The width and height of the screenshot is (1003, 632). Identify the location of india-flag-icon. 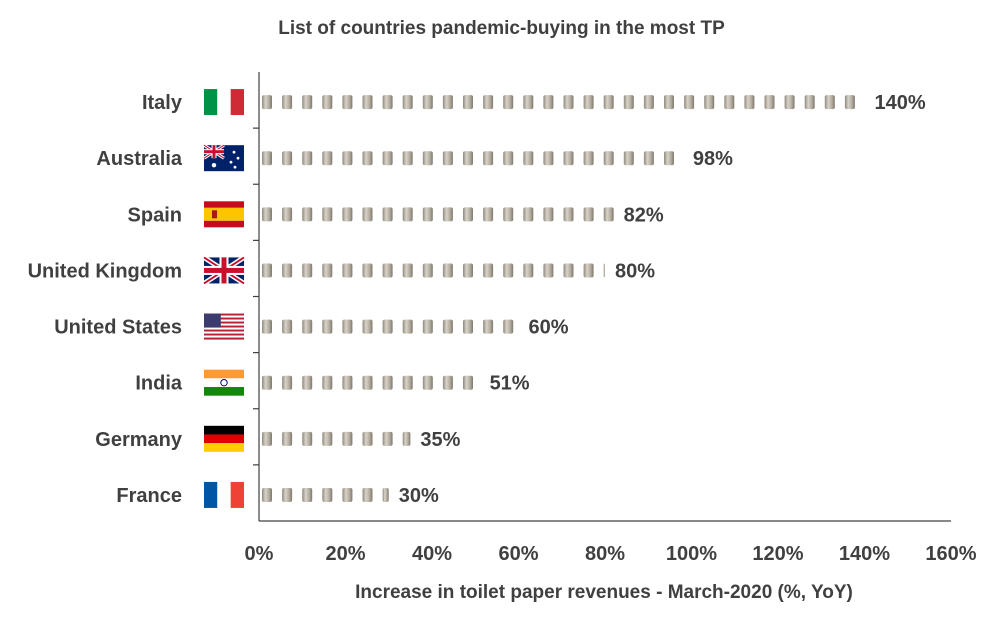
(224, 382).